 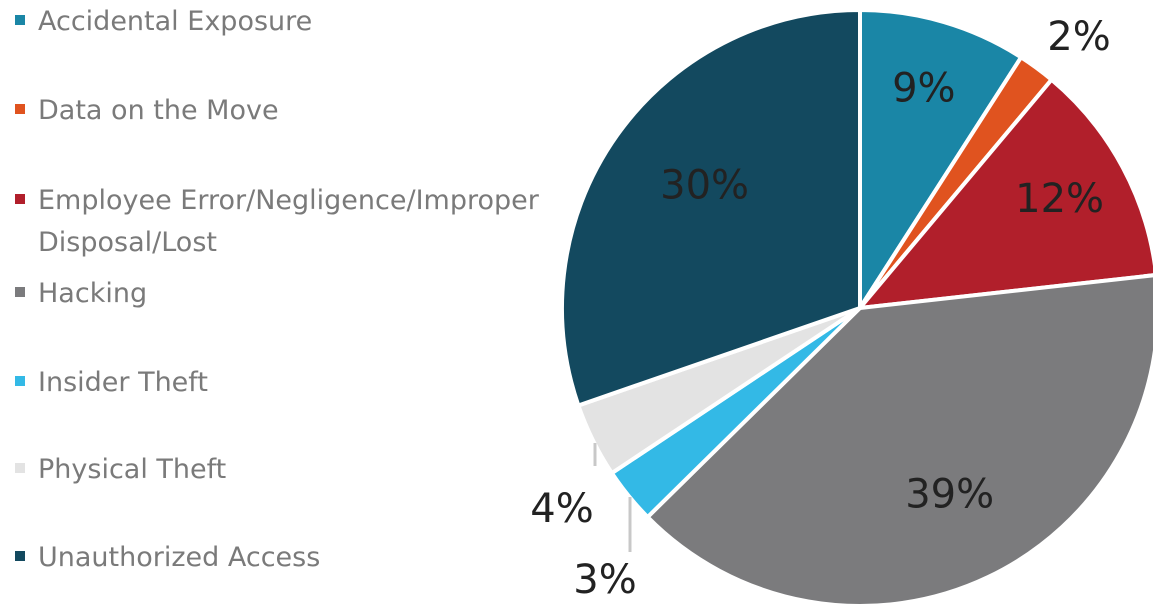 I want to click on legend-item: Data on the Move, so click(x=147, y=110).